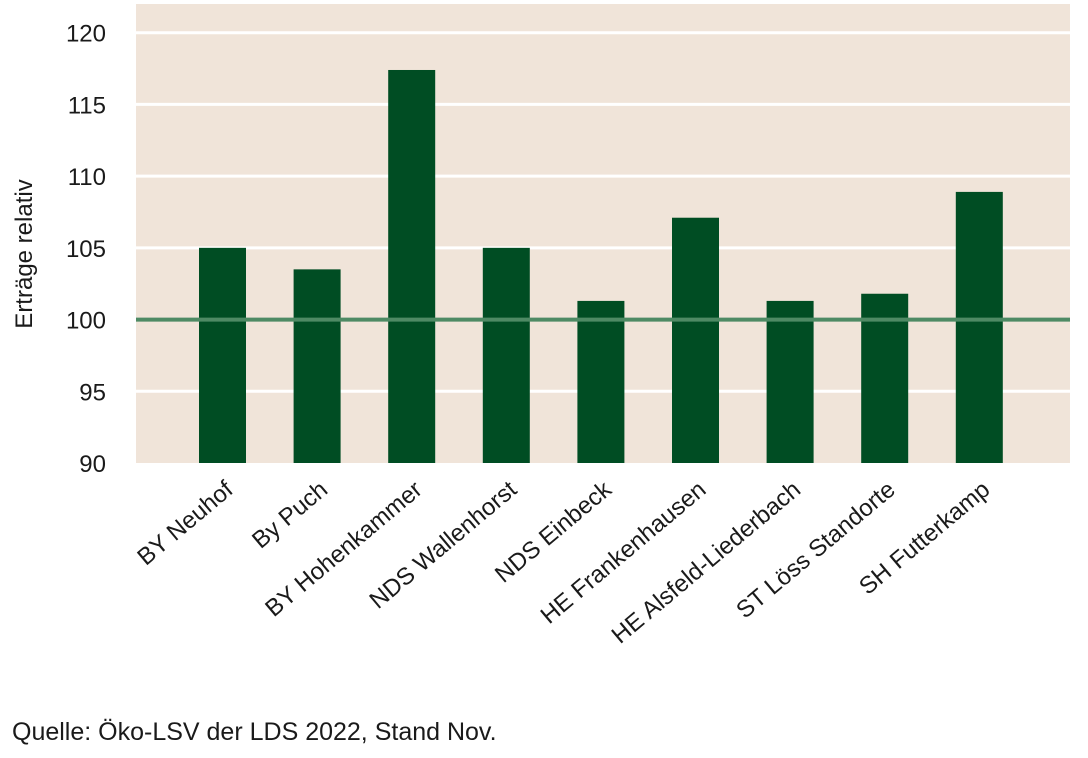 The image size is (1088, 758). What do you see at coordinates (815, 550) in the screenshot?
I see `x-tick-label: ST Löss Standorte` at bounding box center [815, 550].